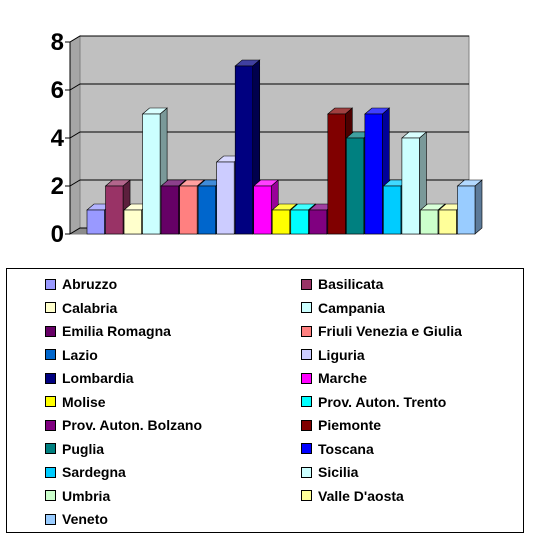 Image resolution: width=556 pixels, height=555 pixels. What do you see at coordinates (351, 284) in the screenshot?
I see `legend-label: Basilicata` at bounding box center [351, 284].